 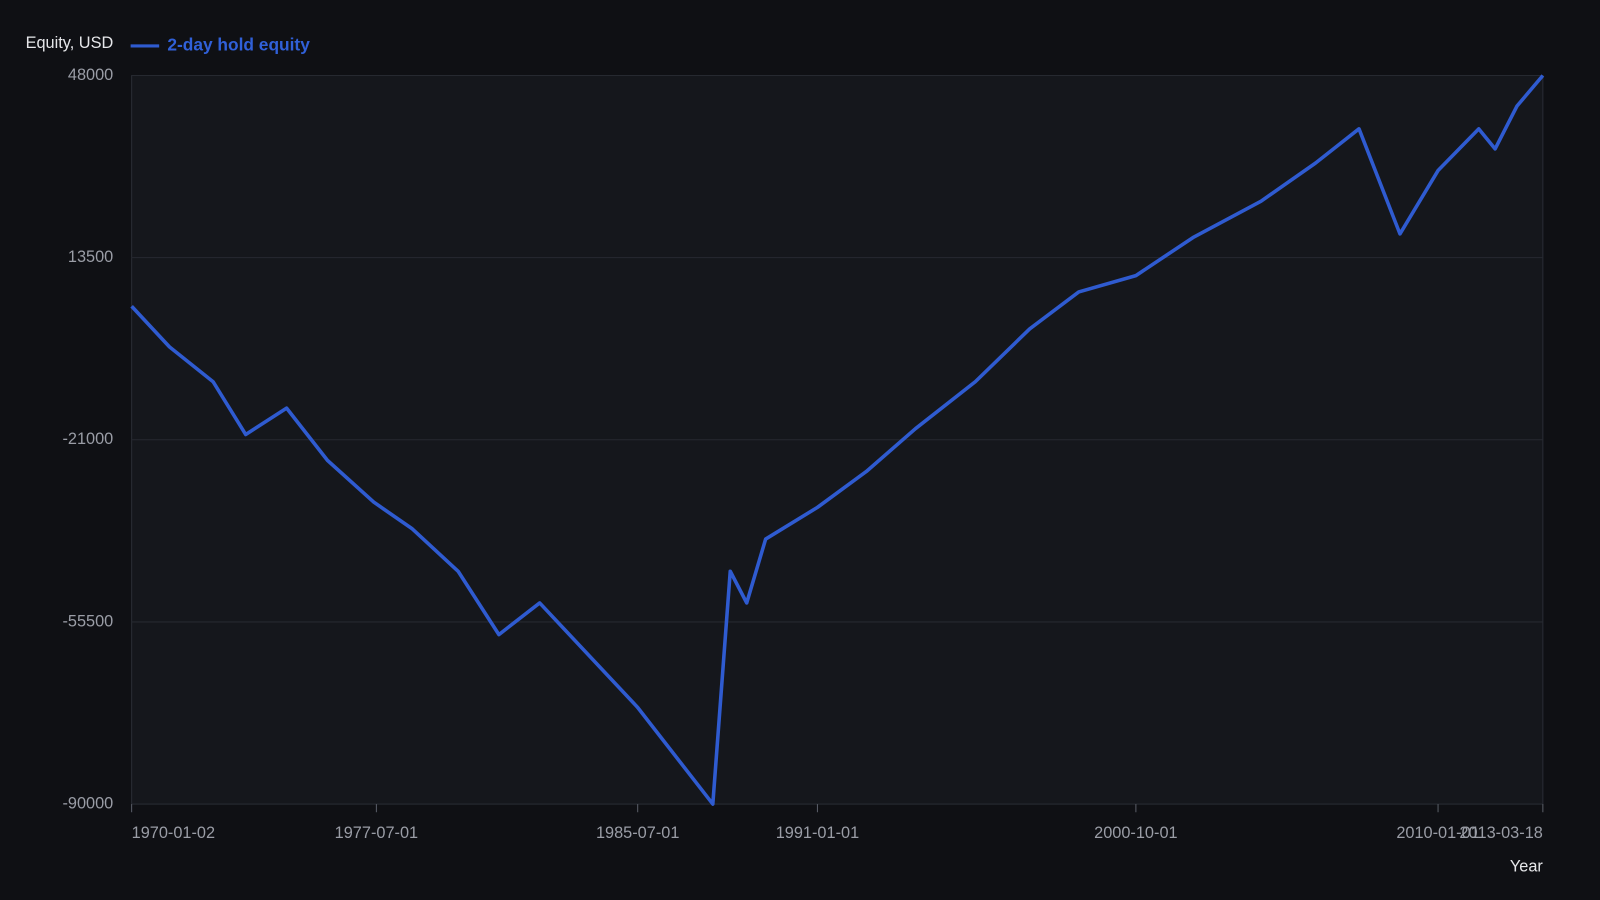 I want to click on x-tick-label: 2013-03-18, so click(x=1500, y=833).